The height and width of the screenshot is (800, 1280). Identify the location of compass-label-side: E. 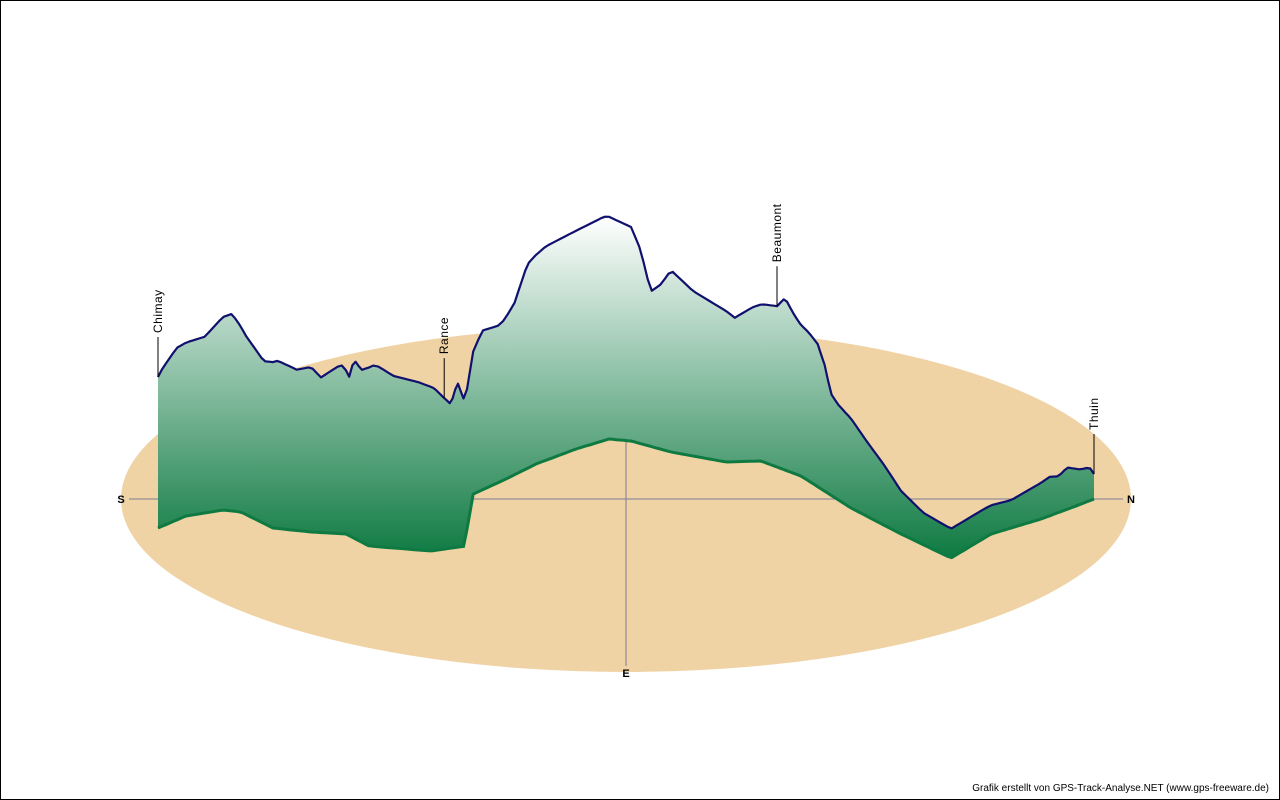
(625, 674).